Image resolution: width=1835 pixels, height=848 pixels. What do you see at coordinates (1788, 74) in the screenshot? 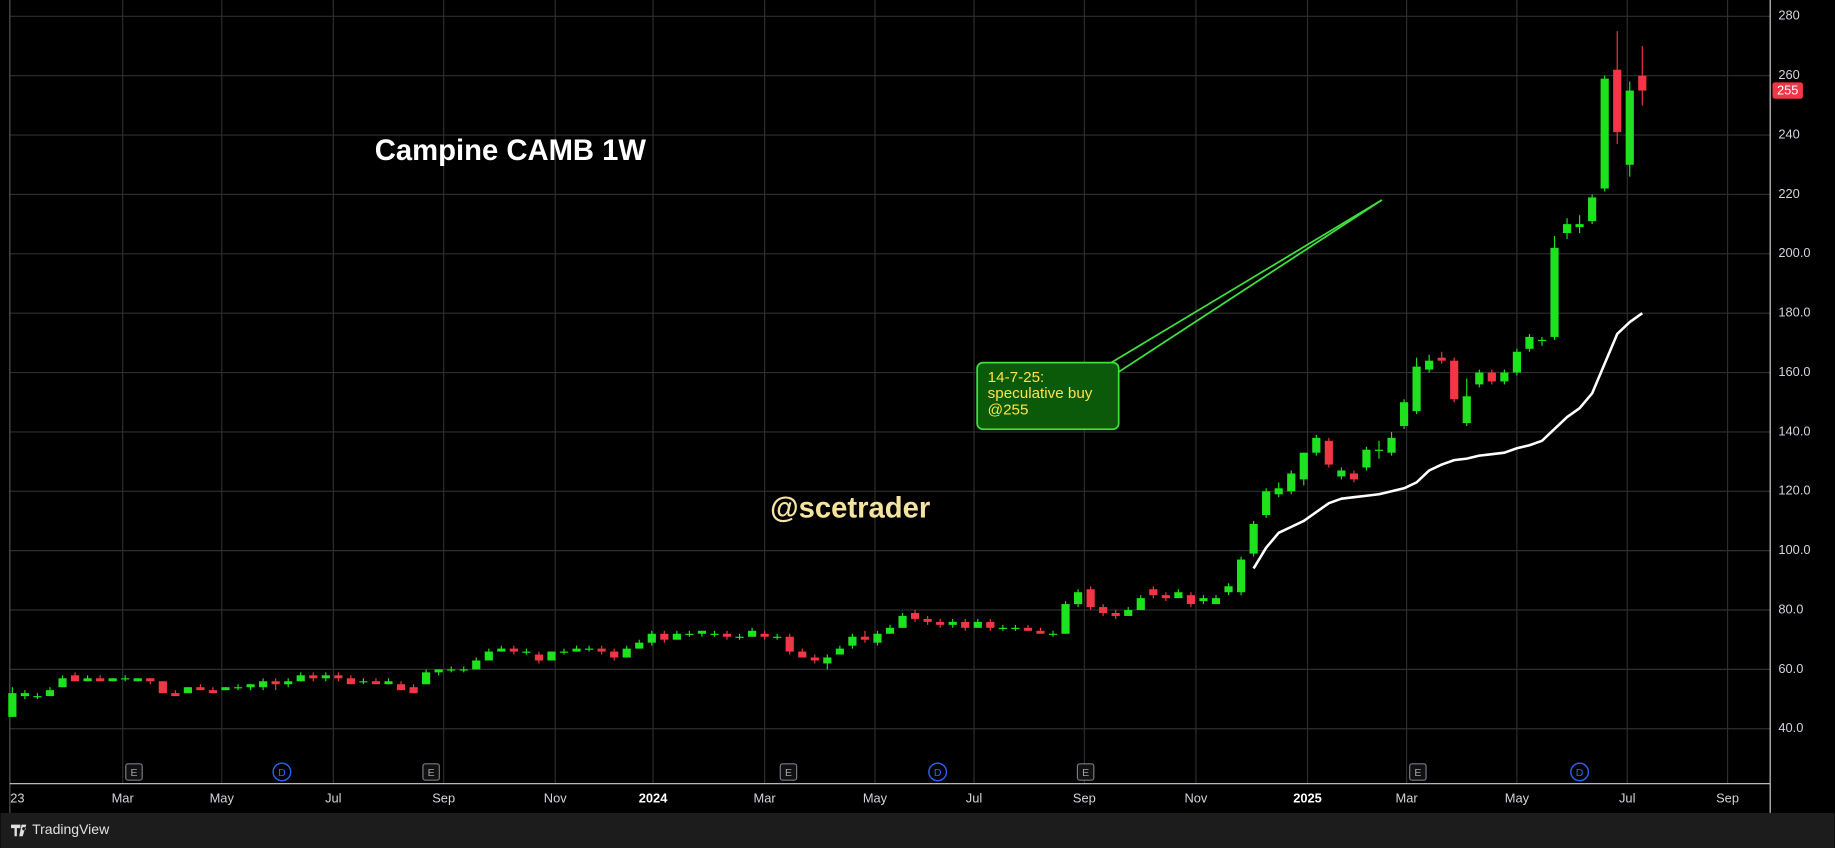
I see `y-tick-label: 260` at bounding box center [1788, 74].